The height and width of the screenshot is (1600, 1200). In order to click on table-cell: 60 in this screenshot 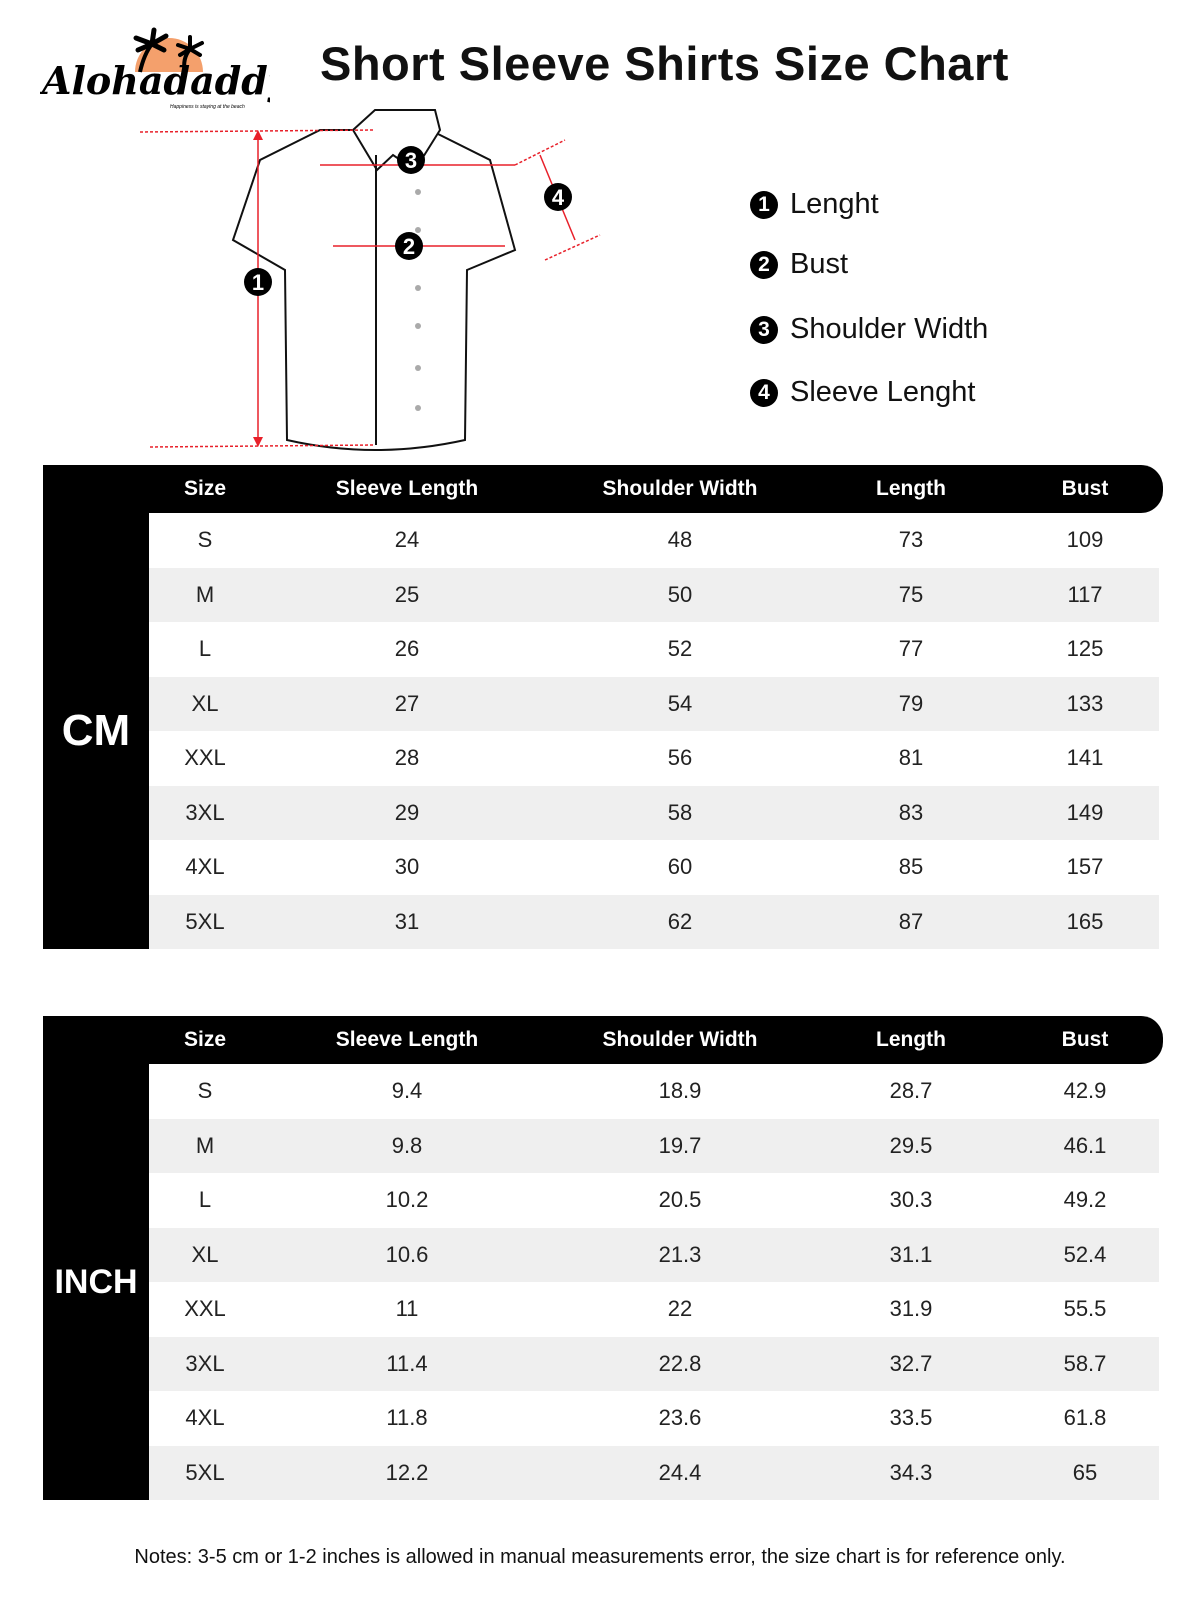, I will do `click(680, 866)`.